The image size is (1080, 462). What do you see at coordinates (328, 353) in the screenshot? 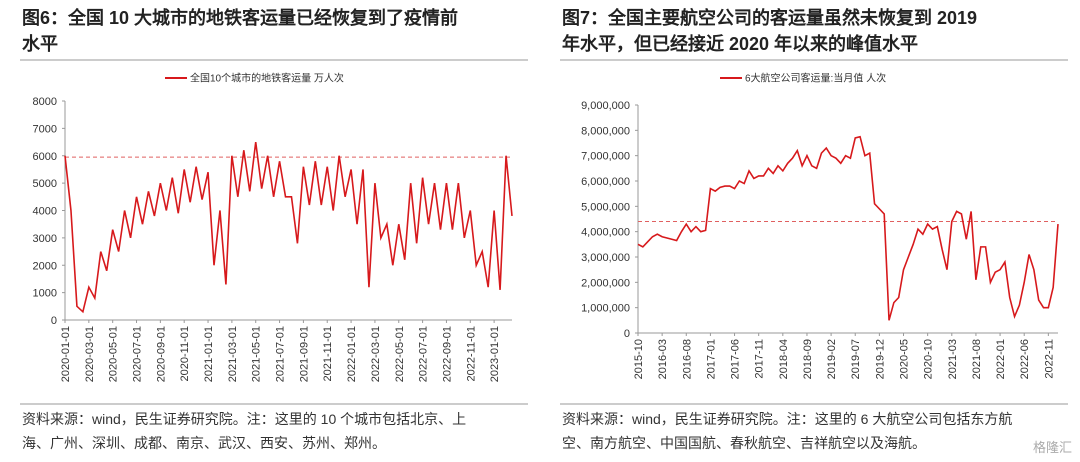
I see `x-tick-label: 2021-11-01` at bounding box center [328, 353].